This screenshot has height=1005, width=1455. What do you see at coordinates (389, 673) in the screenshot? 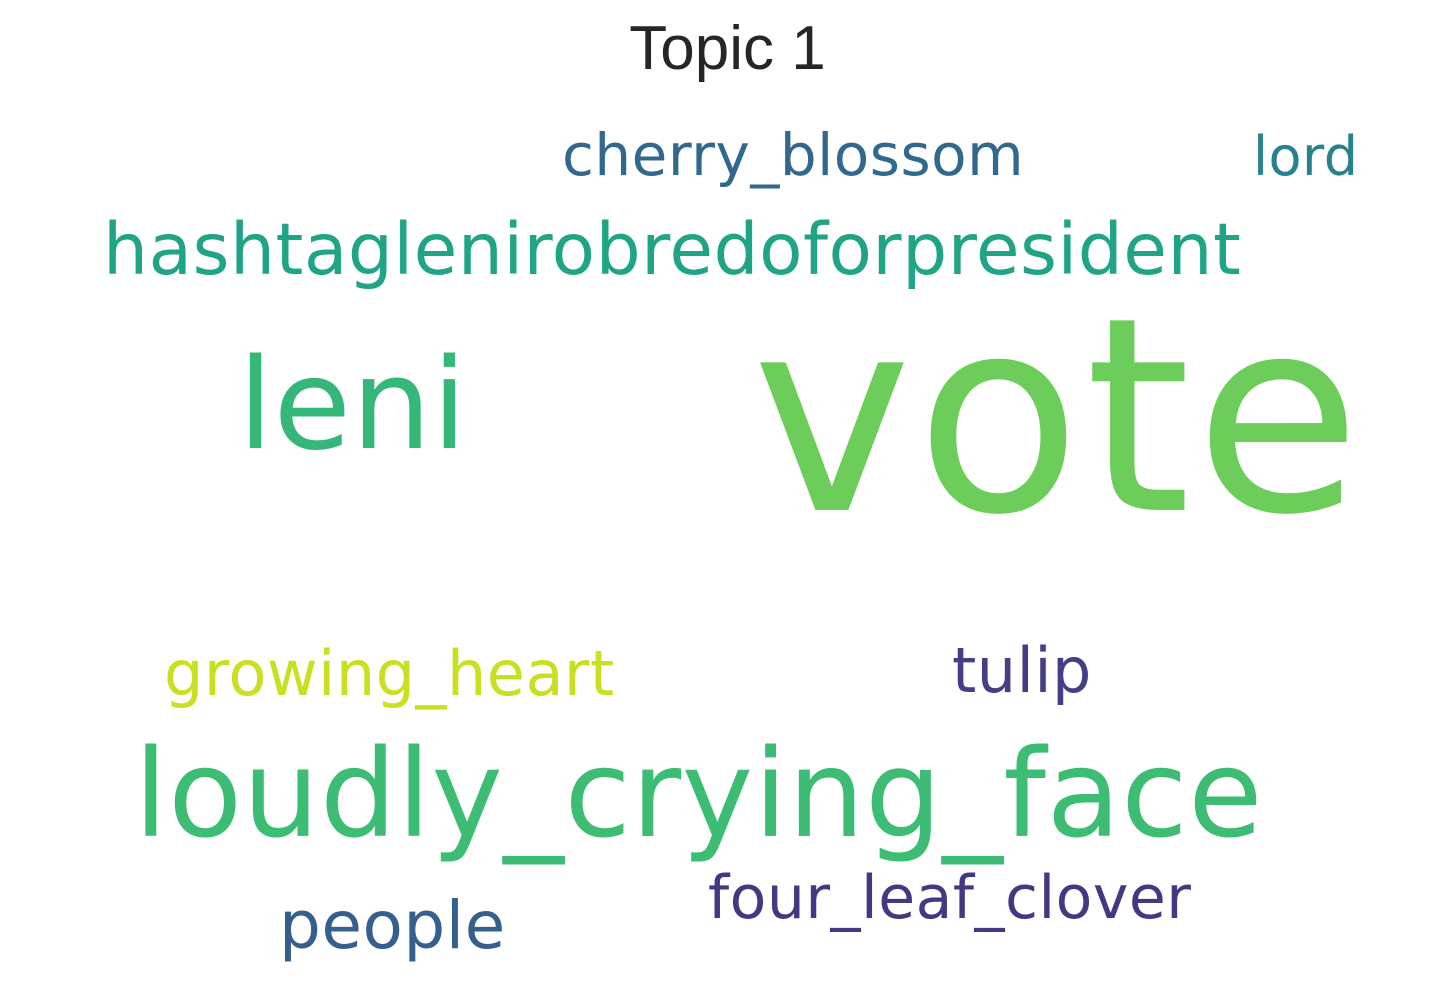
I see `word-growing-heart: growing_heart` at bounding box center [389, 673].